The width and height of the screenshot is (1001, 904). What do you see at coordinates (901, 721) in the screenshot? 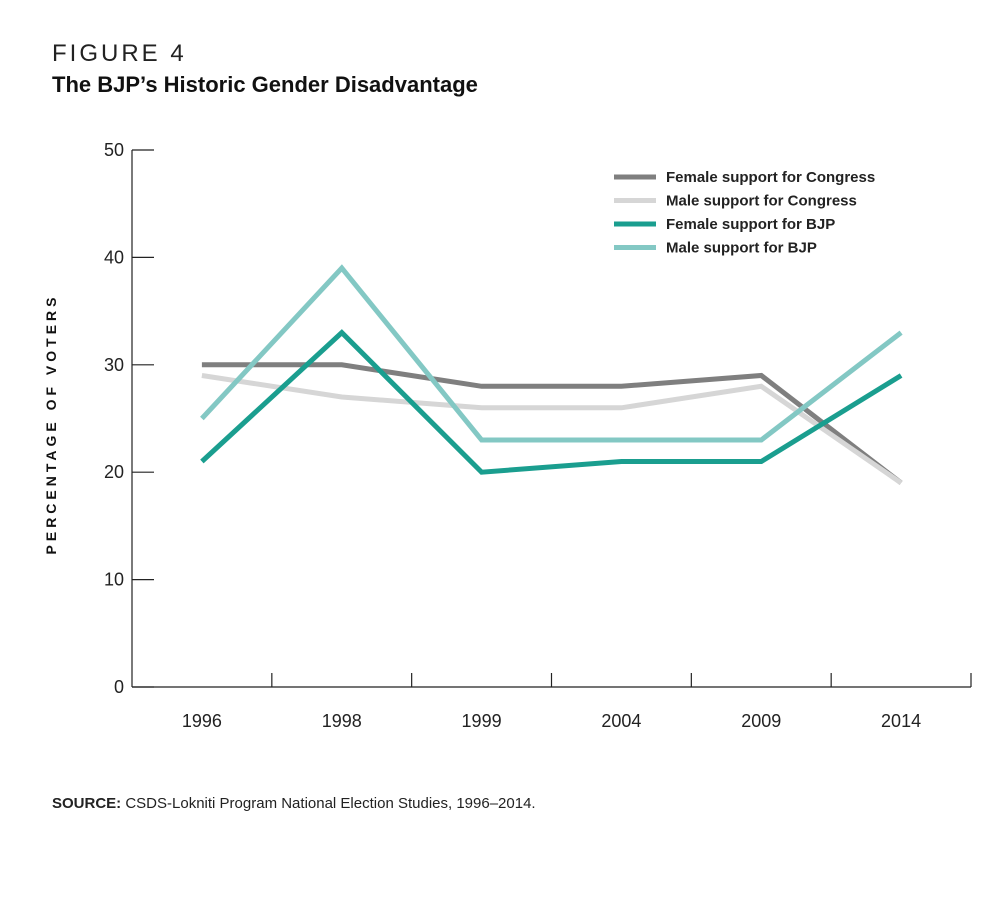
I see `x-tick-label: 2014` at bounding box center [901, 721].